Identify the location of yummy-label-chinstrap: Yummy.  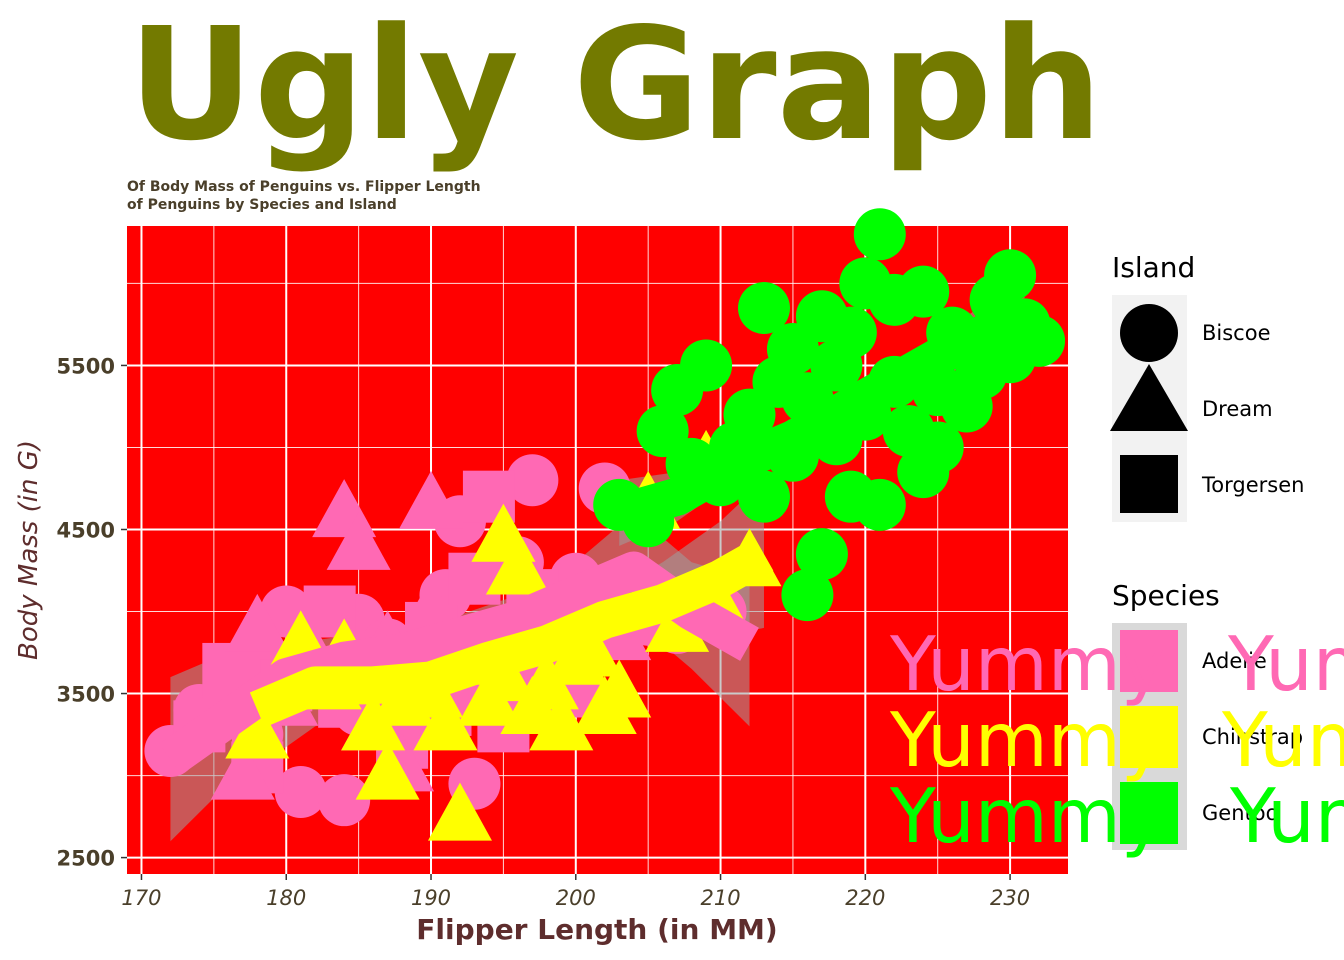
(1027, 740).